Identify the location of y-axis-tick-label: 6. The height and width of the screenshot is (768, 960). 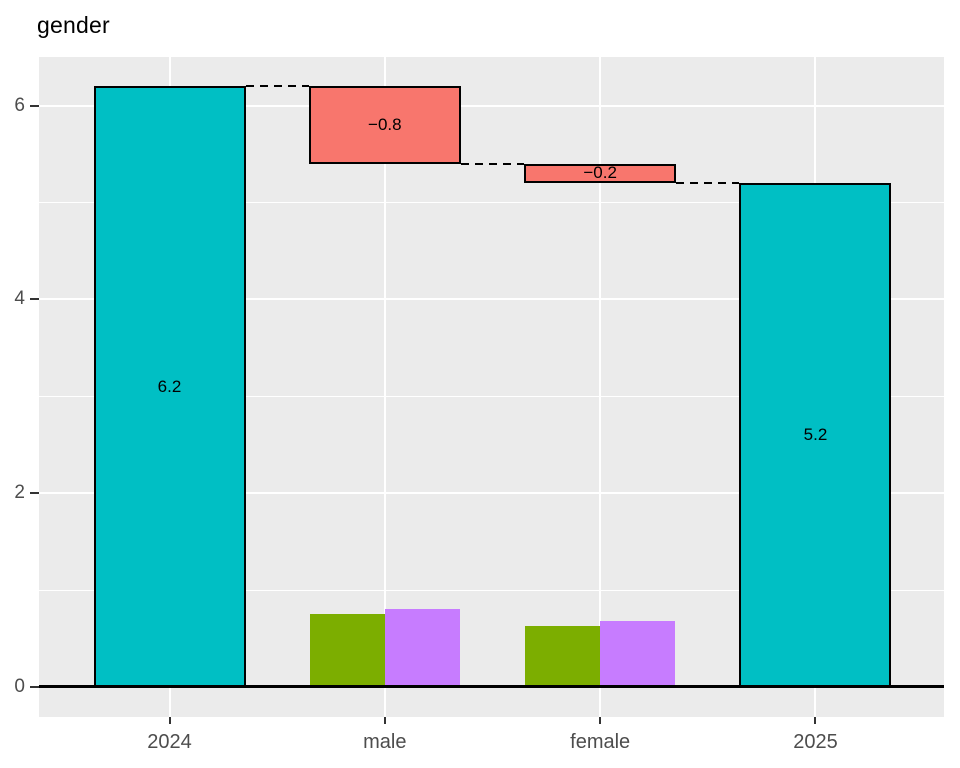
(19, 105).